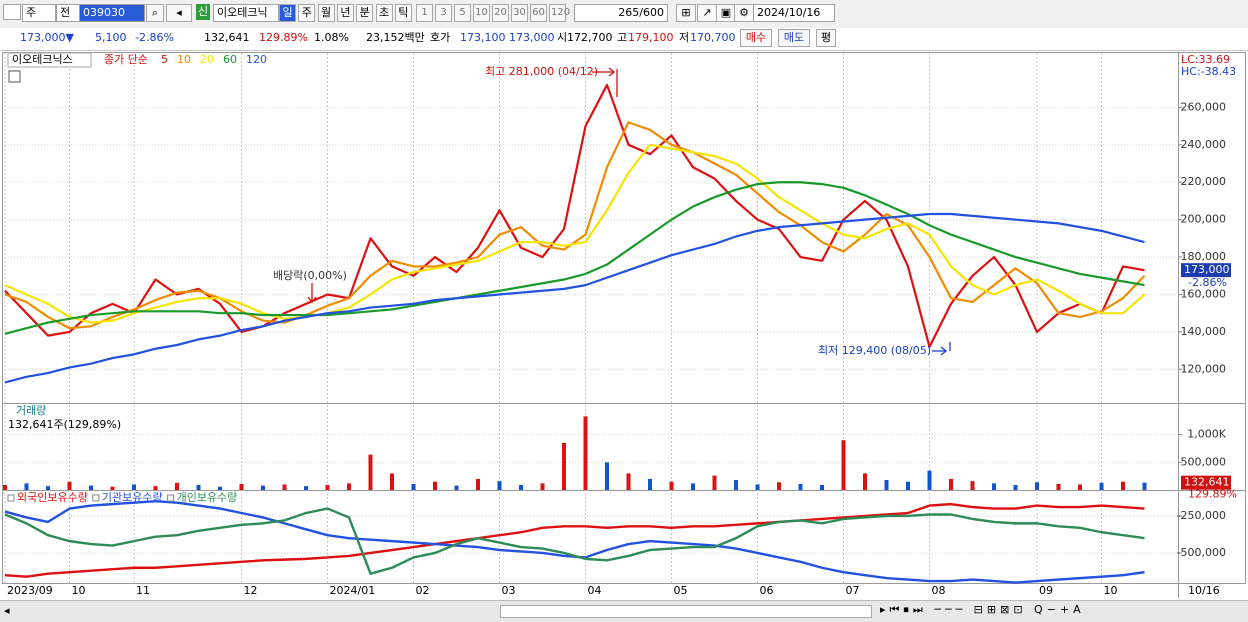 This screenshot has width=1248, height=622. I want to click on change: 5,100, so click(111, 37).